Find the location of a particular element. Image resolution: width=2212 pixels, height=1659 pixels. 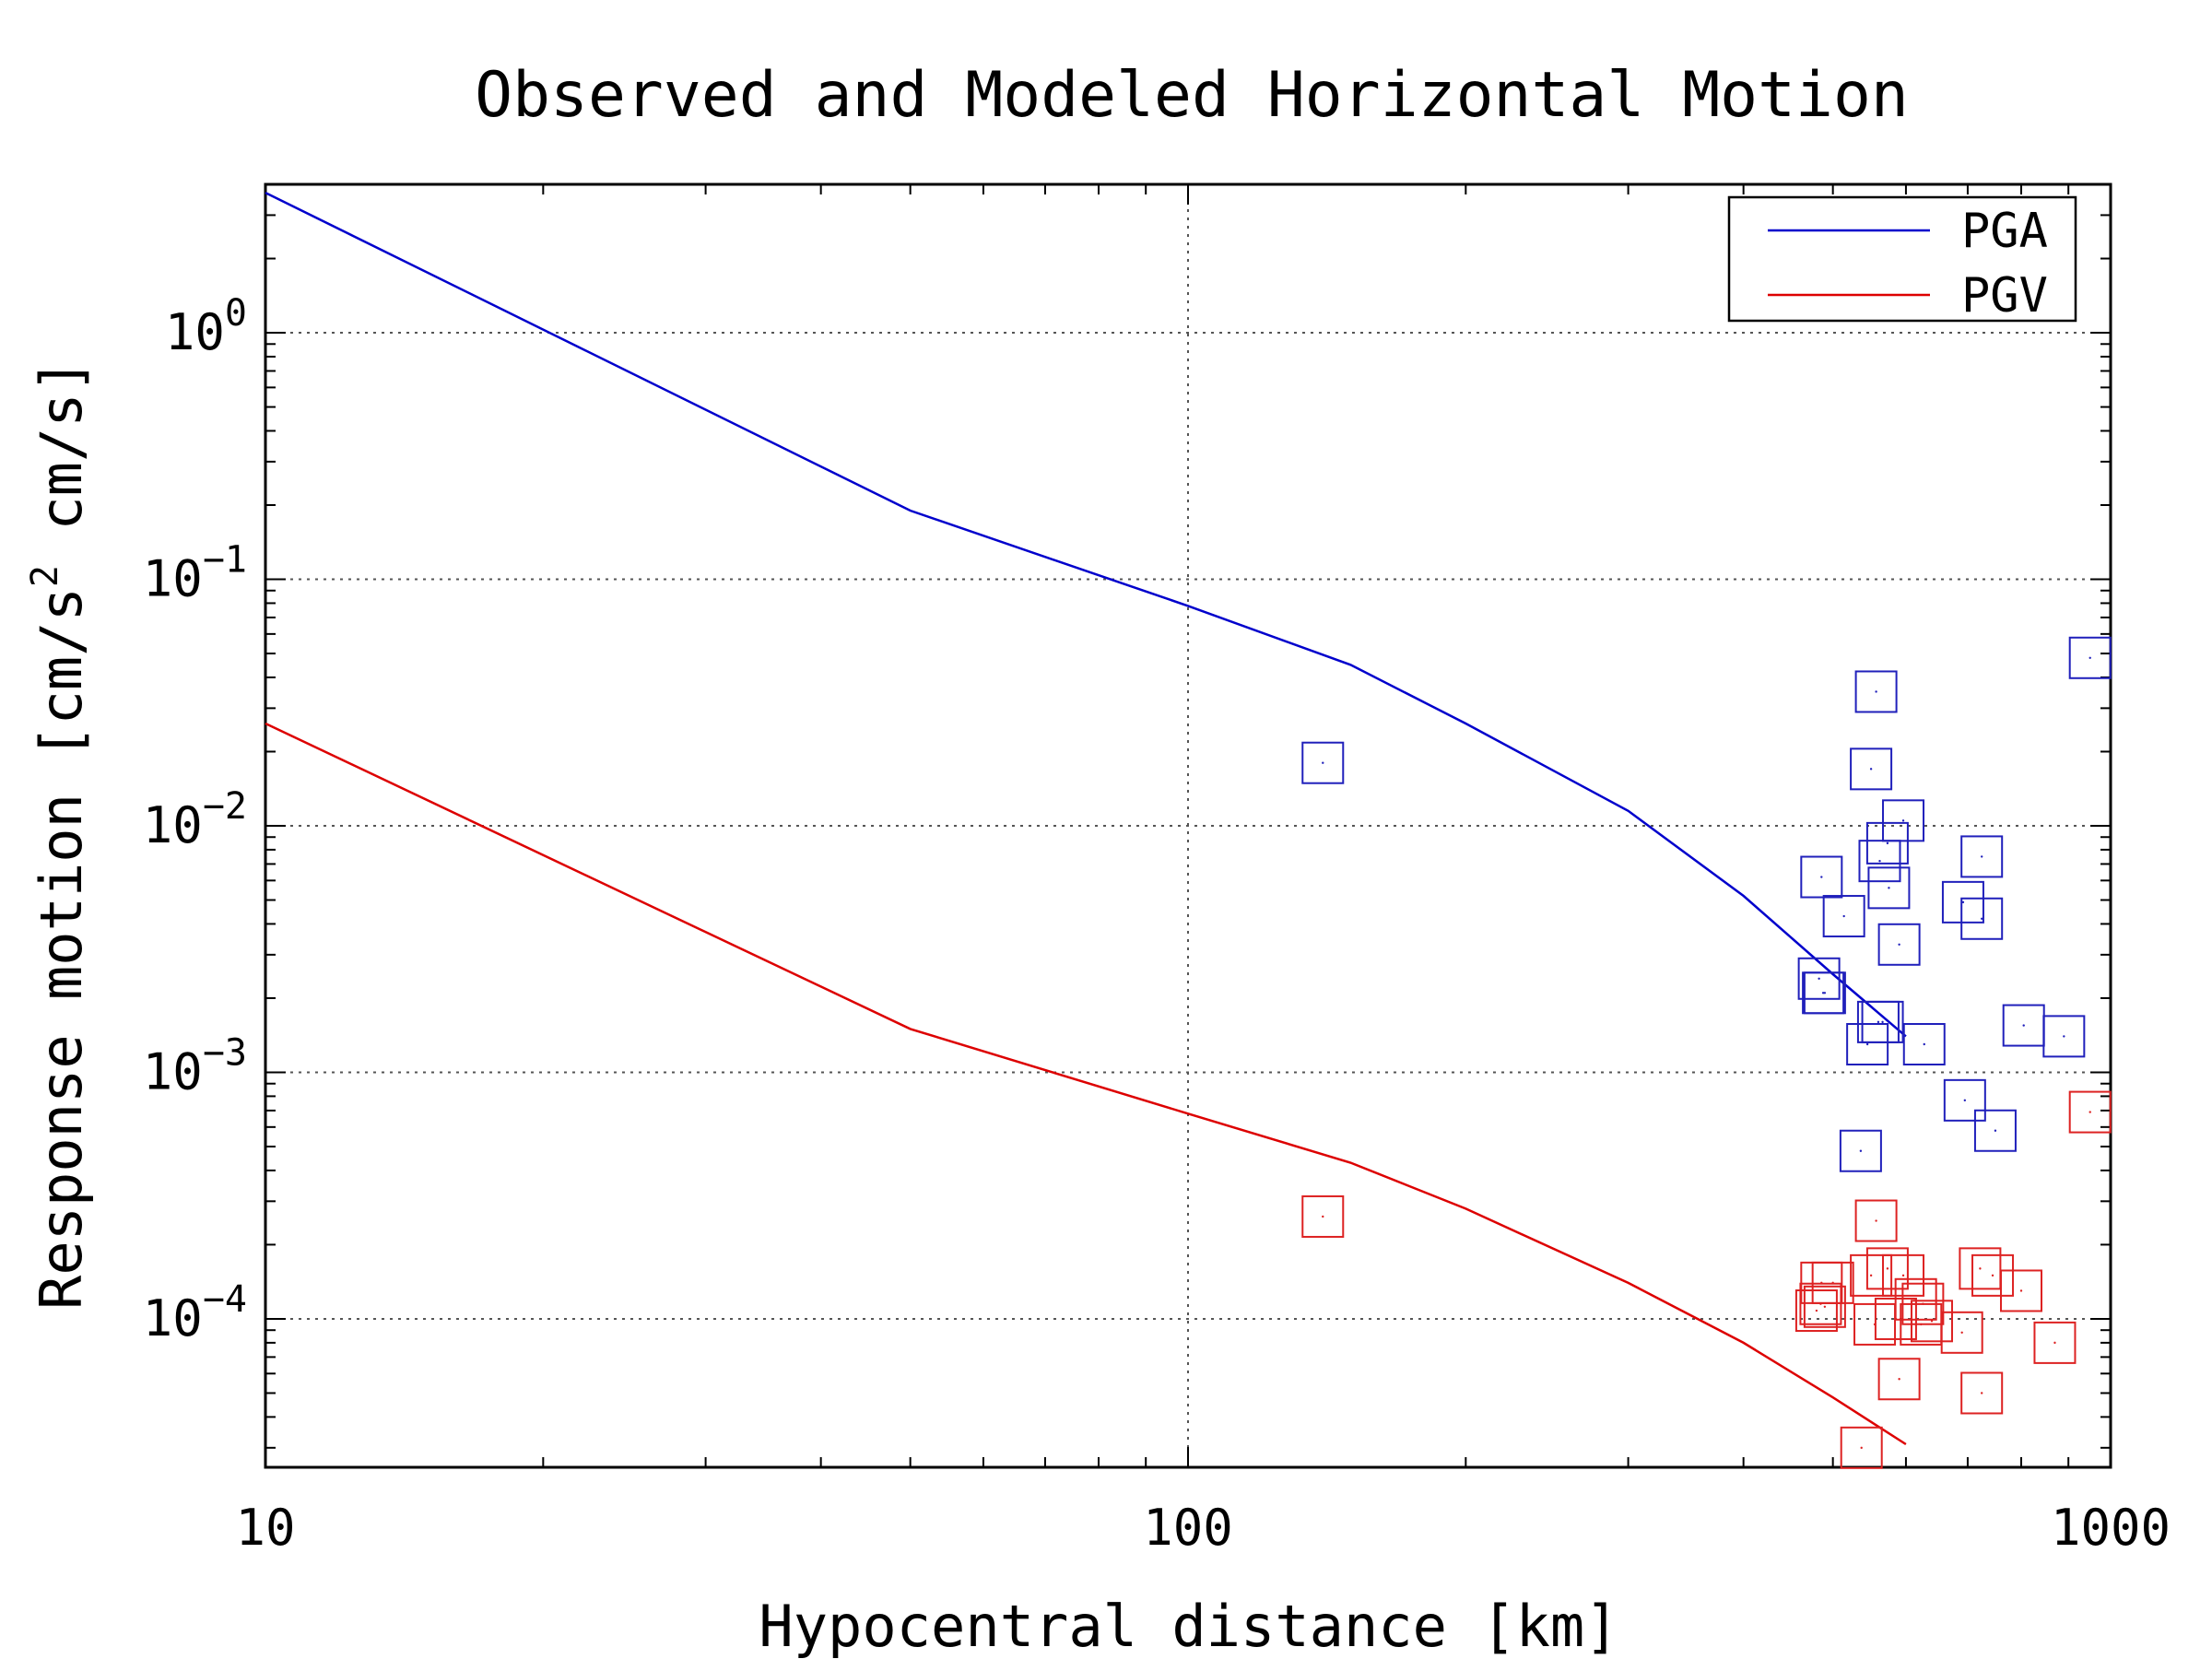

y-tick-label: 10⁻² is located at coordinates (195, 819).